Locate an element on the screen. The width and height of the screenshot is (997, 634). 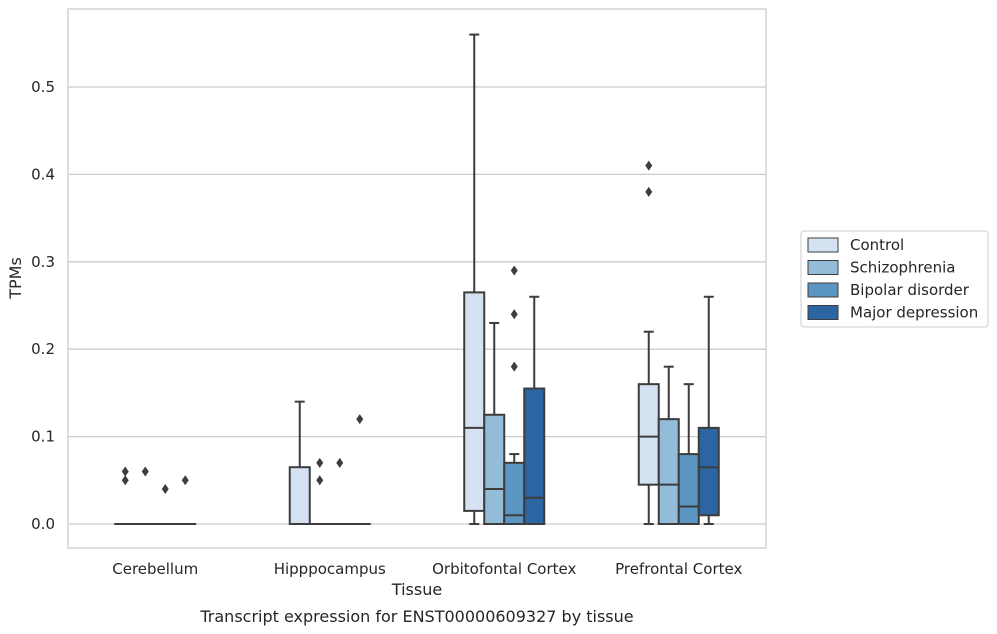
legend-label: Schizophrenia is located at coordinates (902, 268).